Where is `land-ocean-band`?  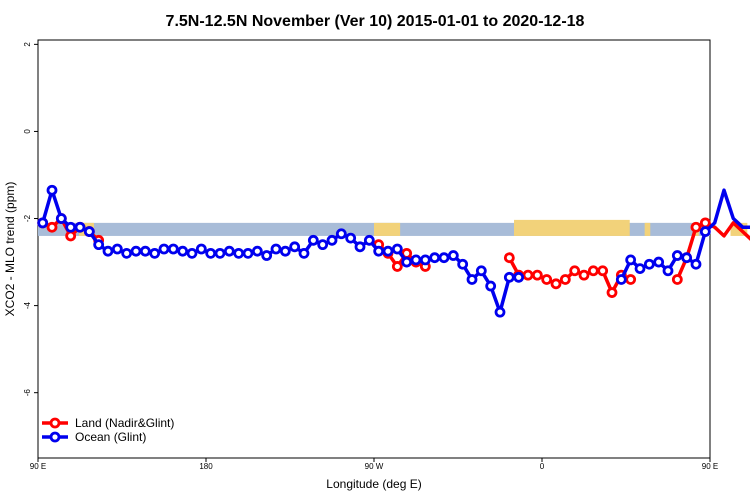 land-ocean-band is located at coordinates (393, 227).